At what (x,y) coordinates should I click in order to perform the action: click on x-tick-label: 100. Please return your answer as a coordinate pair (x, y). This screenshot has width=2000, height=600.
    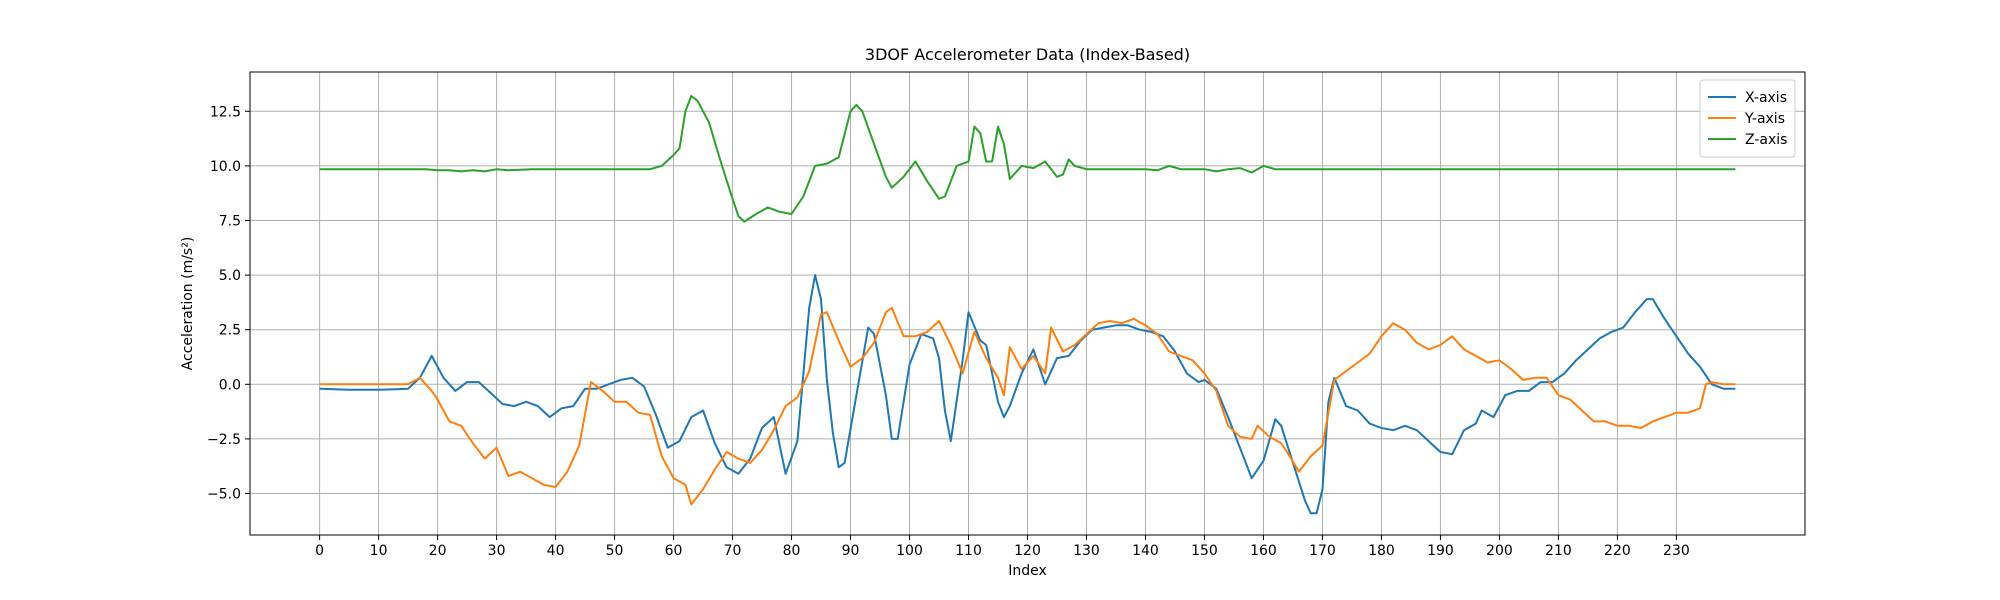
    Looking at the image, I should click on (909, 551).